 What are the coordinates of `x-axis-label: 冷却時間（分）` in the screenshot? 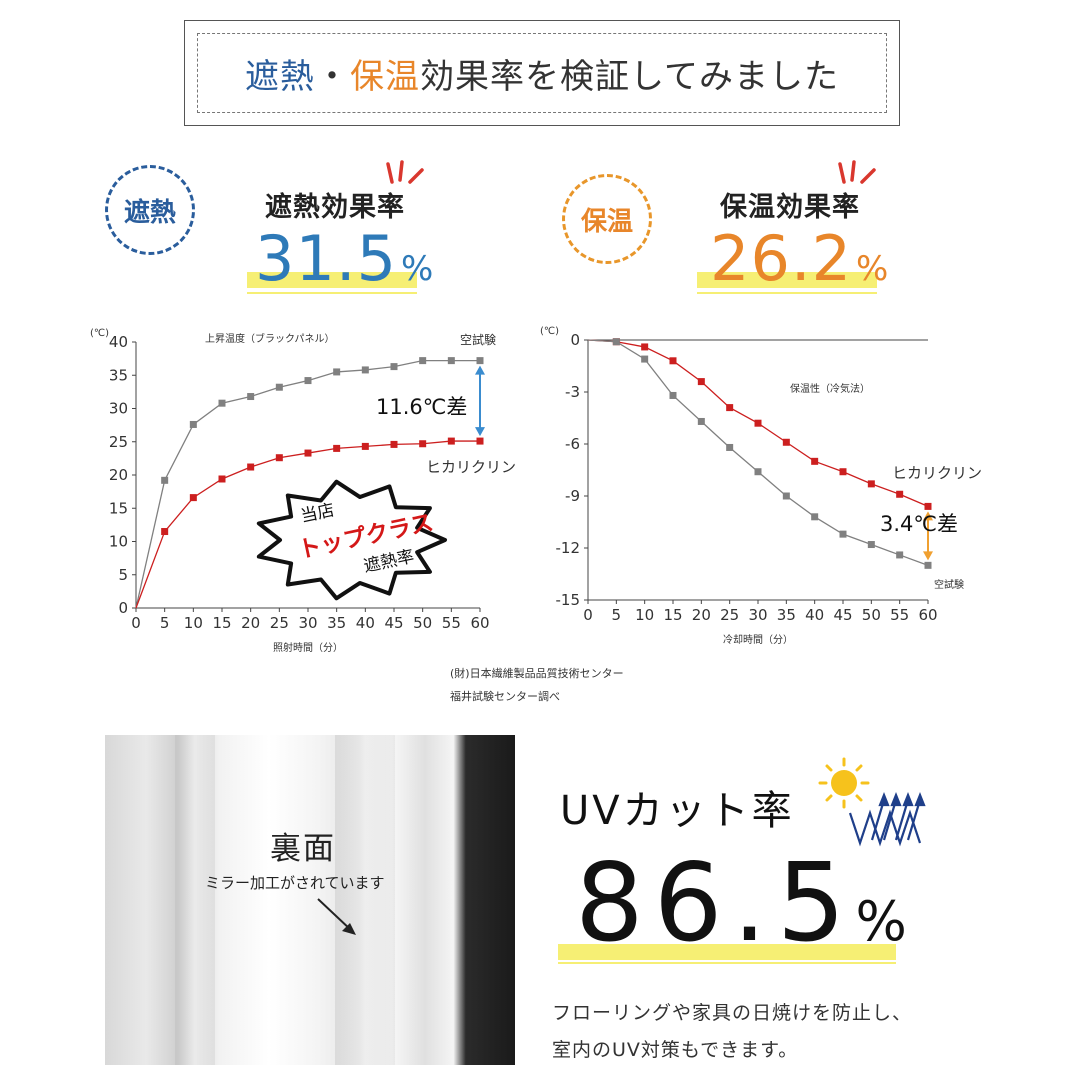 It's located at (758, 639).